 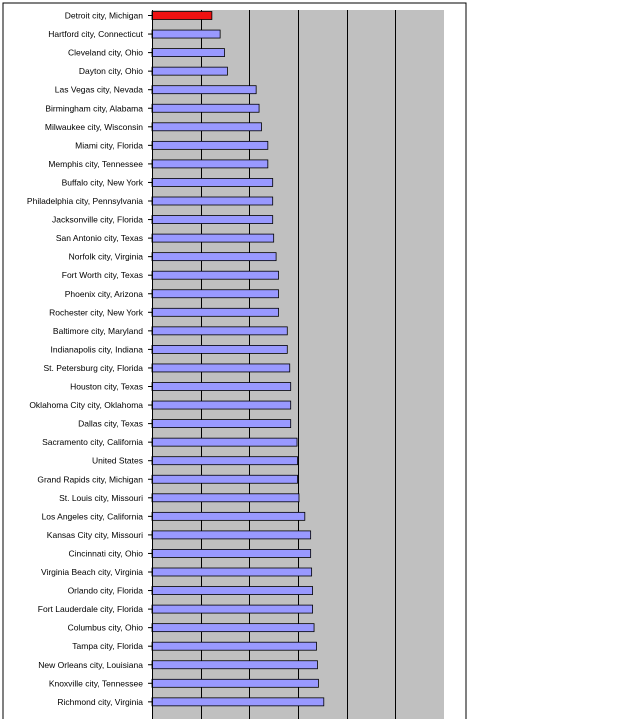 What do you see at coordinates (96, 683) in the screenshot?
I see `category-label-36: Knoxville city, Tennessee` at bounding box center [96, 683].